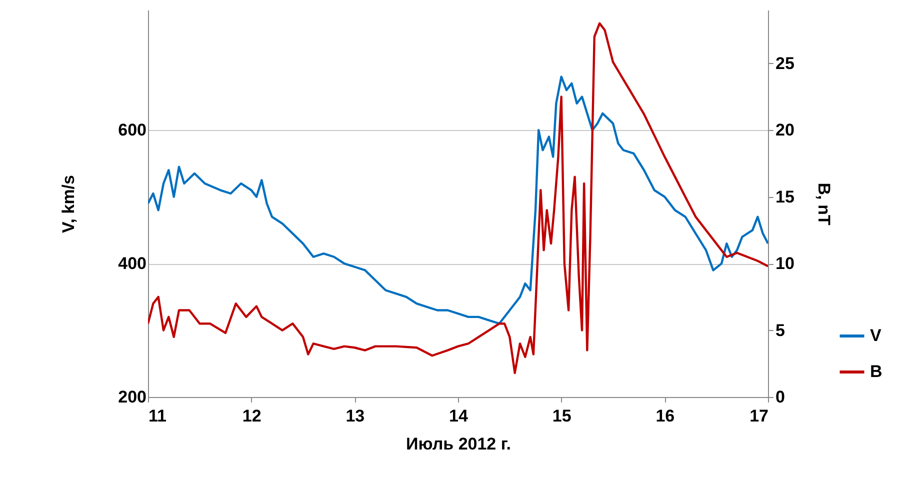 The width and height of the screenshot is (904, 490). Describe the element at coordinates (876, 371) in the screenshot. I see `legend-label: B` at that location.